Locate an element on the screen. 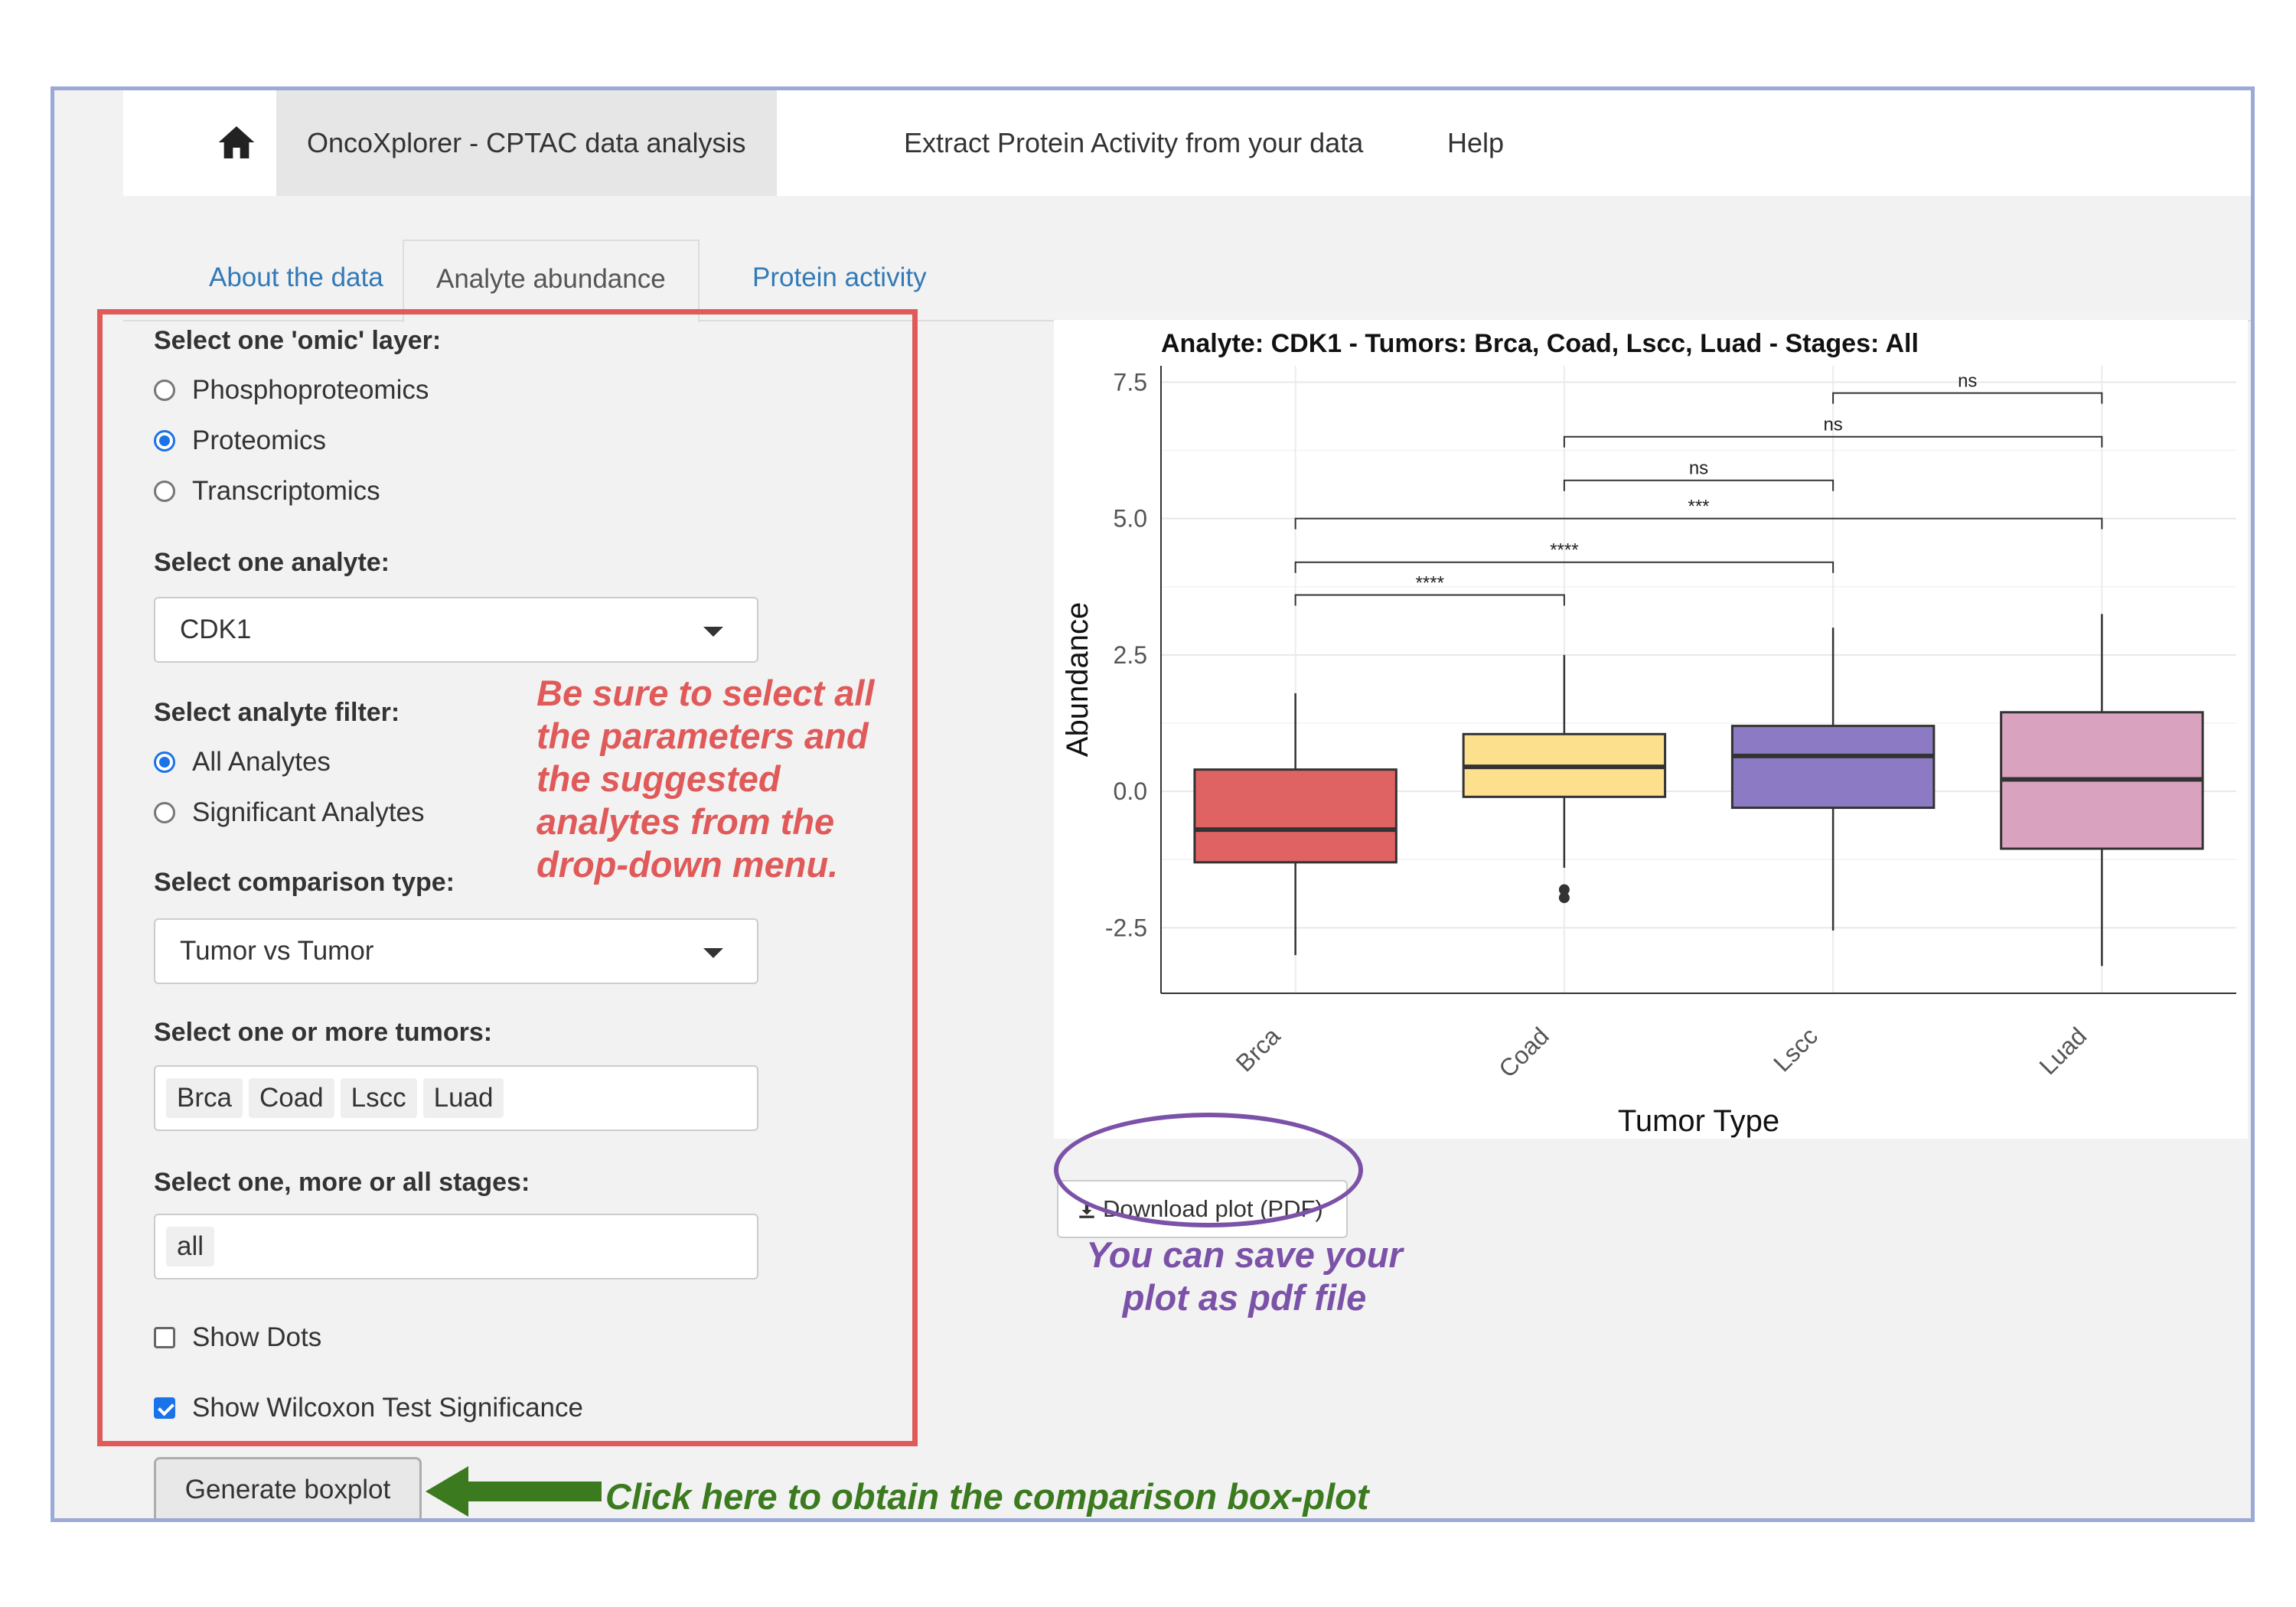 This screenshot has width=2296, height=1607. radio-label: Significant Analytes is located at coordinates (308, 812).